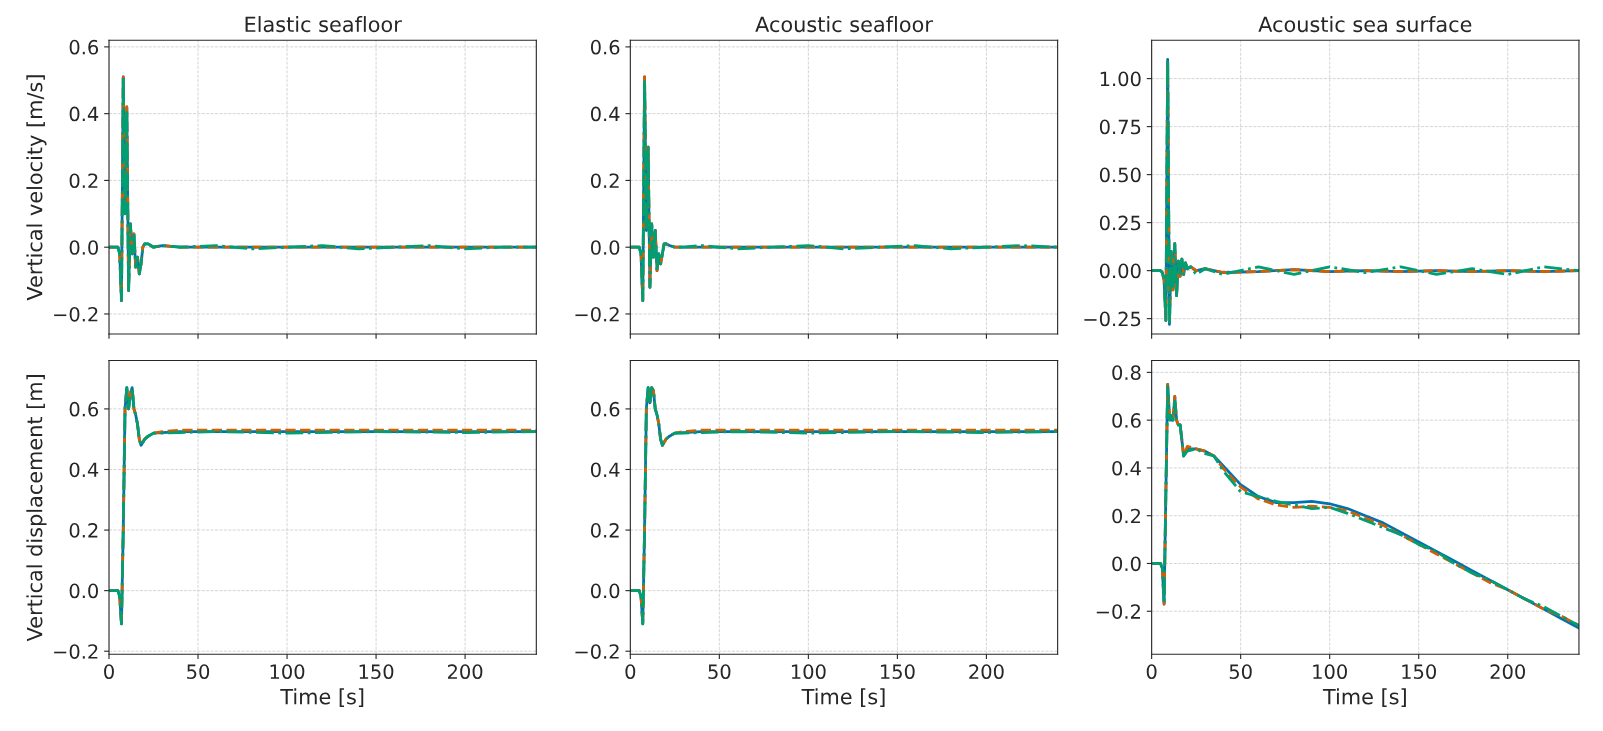 Image resolution: width=1603 pixels, height=731 pixels. Describe the element at coordinates (1120, 175) in the screenshot. I see `y-tick-label: 0.50` at that location.